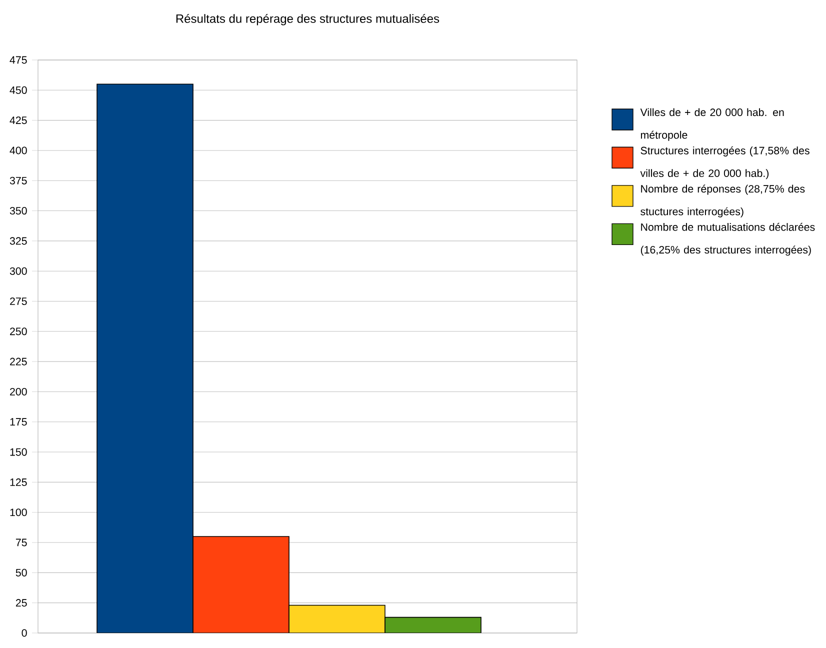 The height and width of the screenshot is (648, 826). What do you see at coordinates (725, 163) in the screenshot?
I see `legend-label: Structures interrogées (17,58% des villes de + de 20 000 hab.)` at bounding box center [725, 163].